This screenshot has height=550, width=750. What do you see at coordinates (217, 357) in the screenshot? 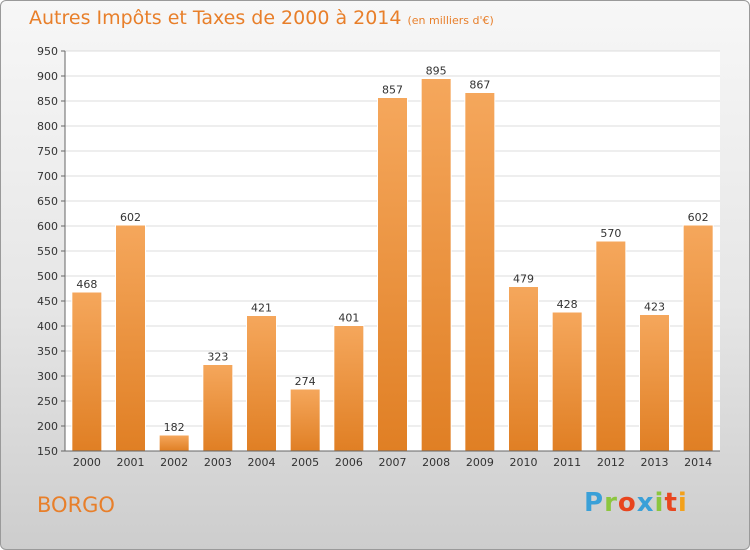
I see `data-label: 323` at bounding box center [217, 357].